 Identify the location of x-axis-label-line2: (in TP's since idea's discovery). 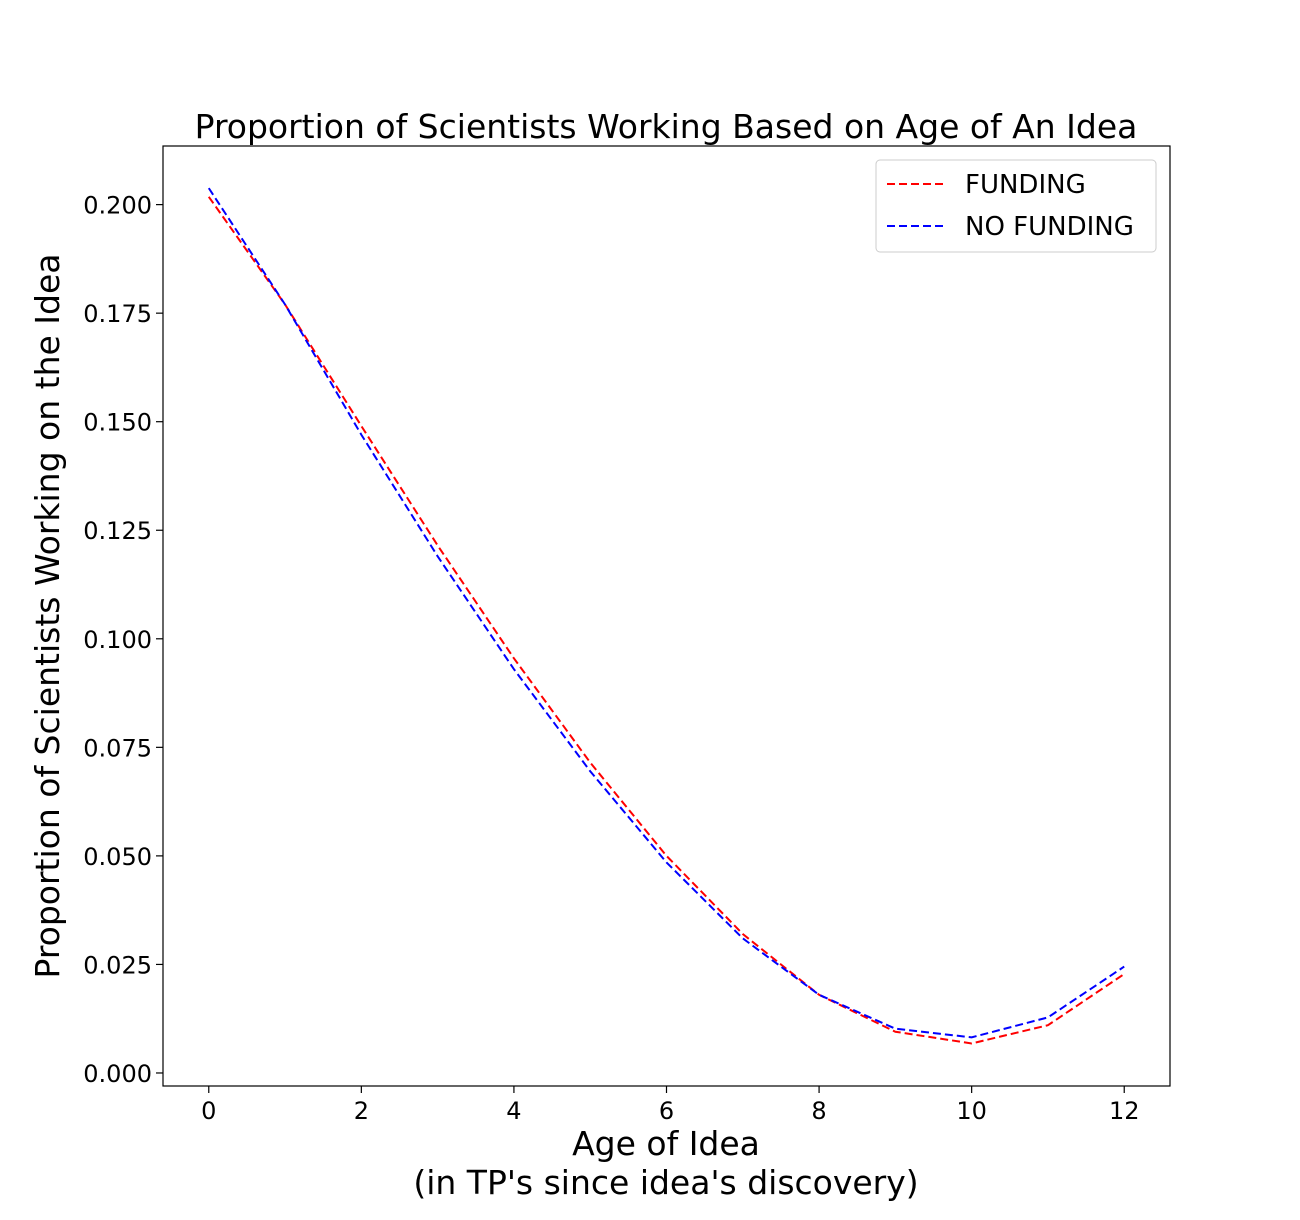
(665, 1182).